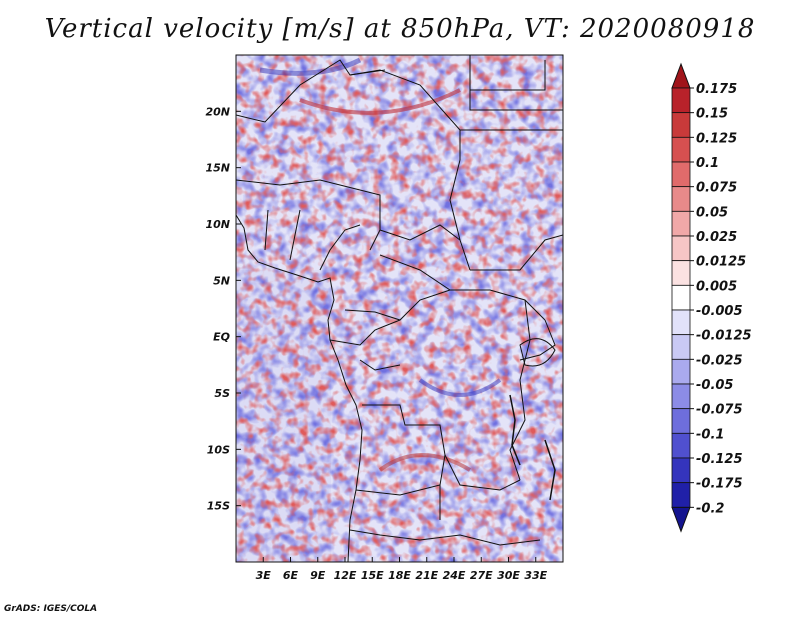 Image resolution: width=800 pixels, height=618 pixels. I want to click on colorbar-label: -0.05, so click(714, 385).